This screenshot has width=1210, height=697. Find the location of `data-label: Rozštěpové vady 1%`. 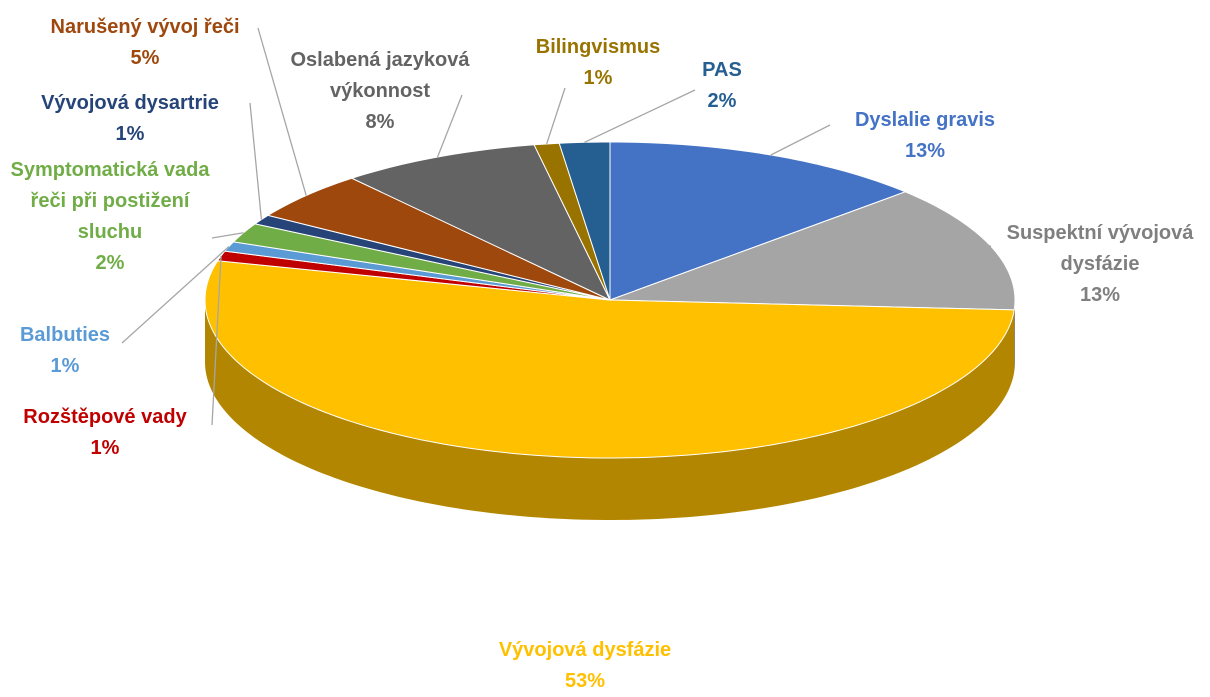

data-label: Rozštěpové vady 1% is located at coordinates (105, 433).